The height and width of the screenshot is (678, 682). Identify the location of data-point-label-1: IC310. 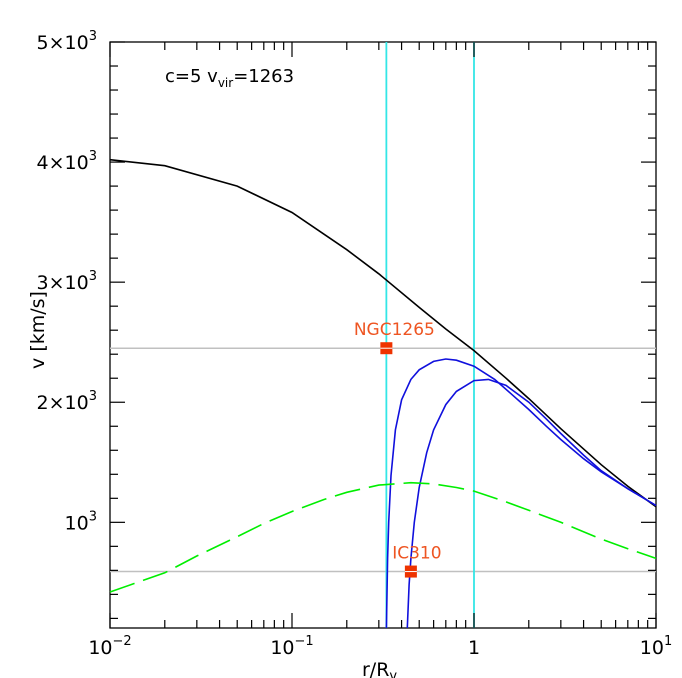
(416, 554).